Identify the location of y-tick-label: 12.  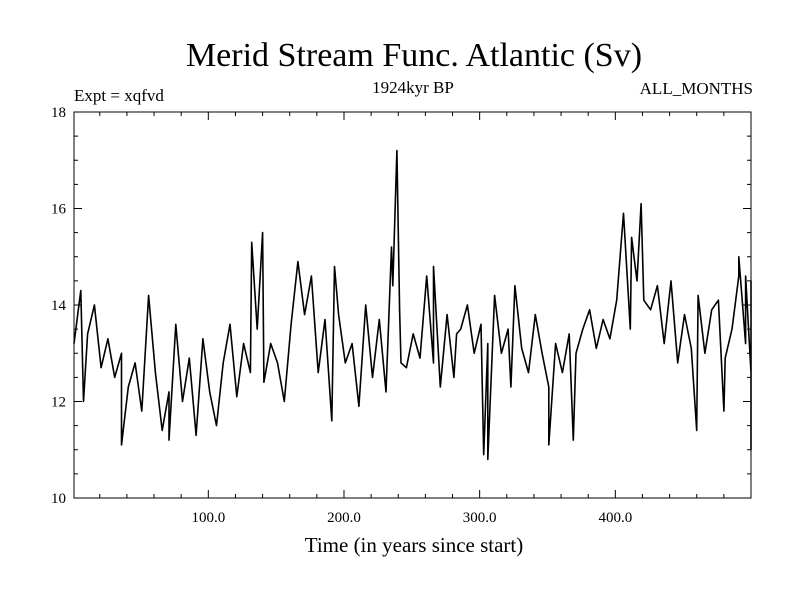
(58, 403).